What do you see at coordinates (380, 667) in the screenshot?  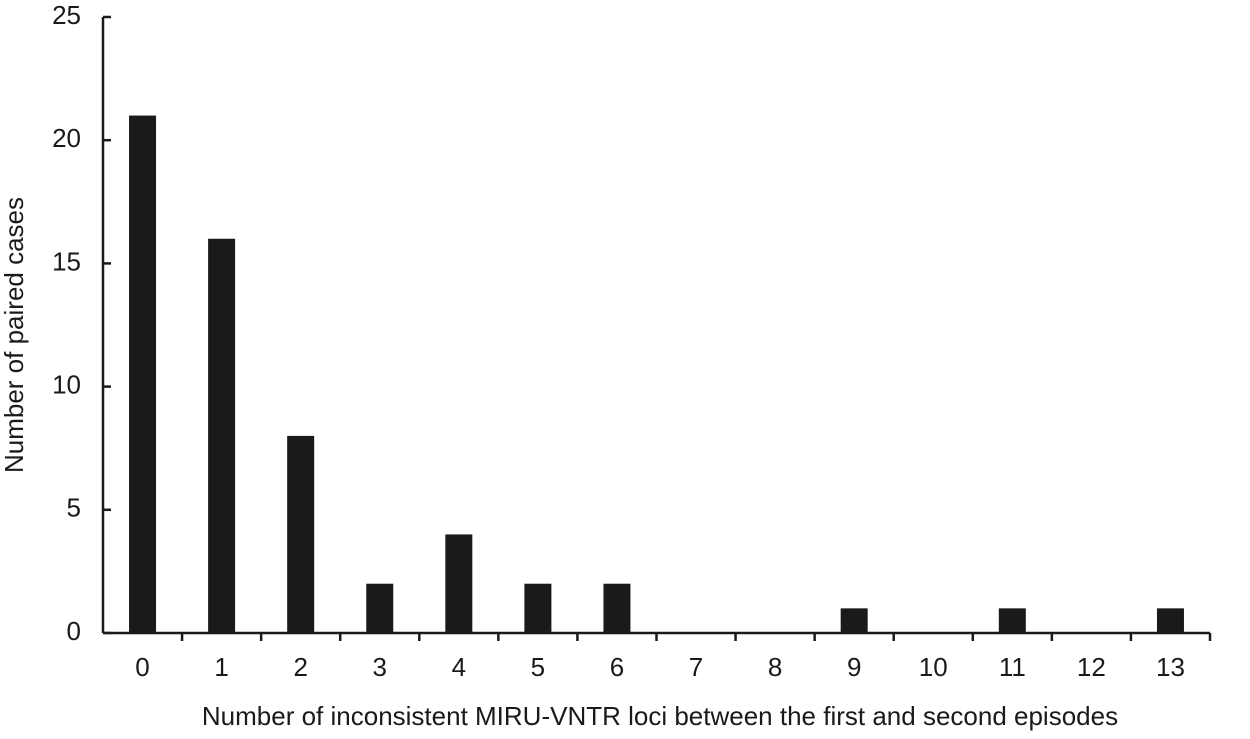 I see `x-tick-label: 3` at bounding box center [380, 667].